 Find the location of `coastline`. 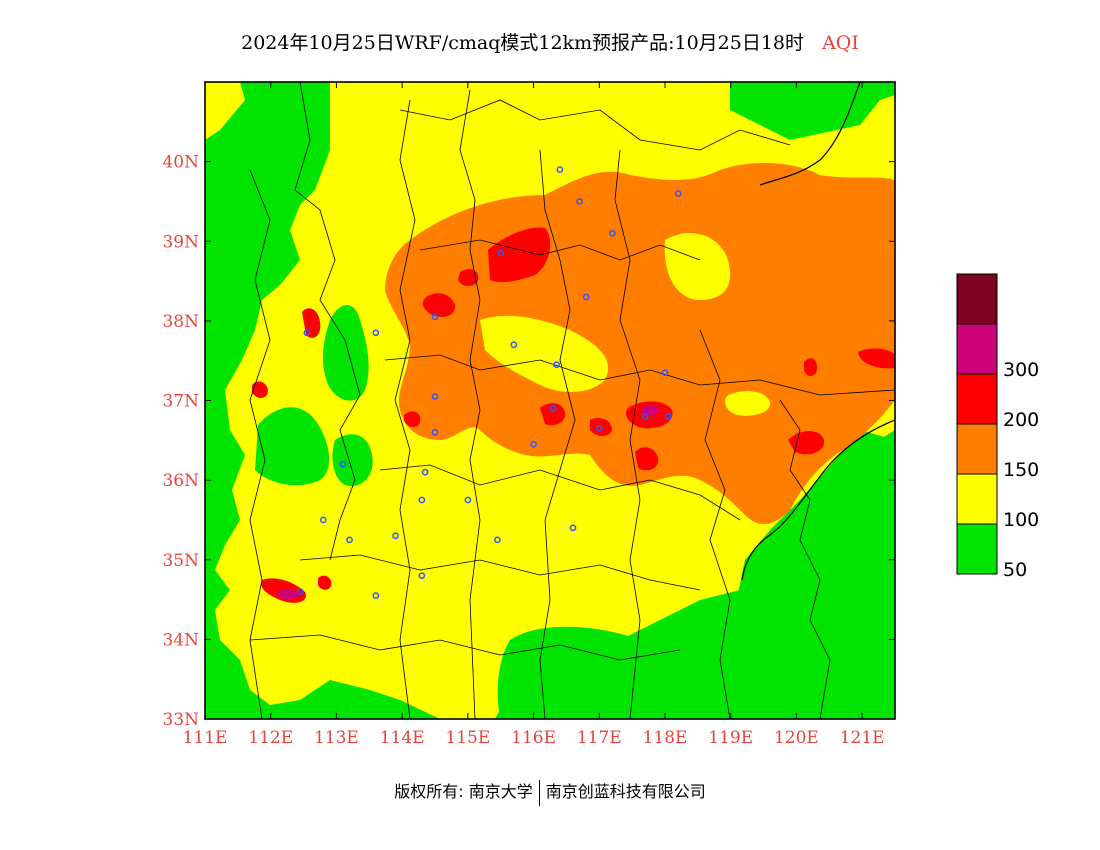

coastline is located at coordinates (818, 500).